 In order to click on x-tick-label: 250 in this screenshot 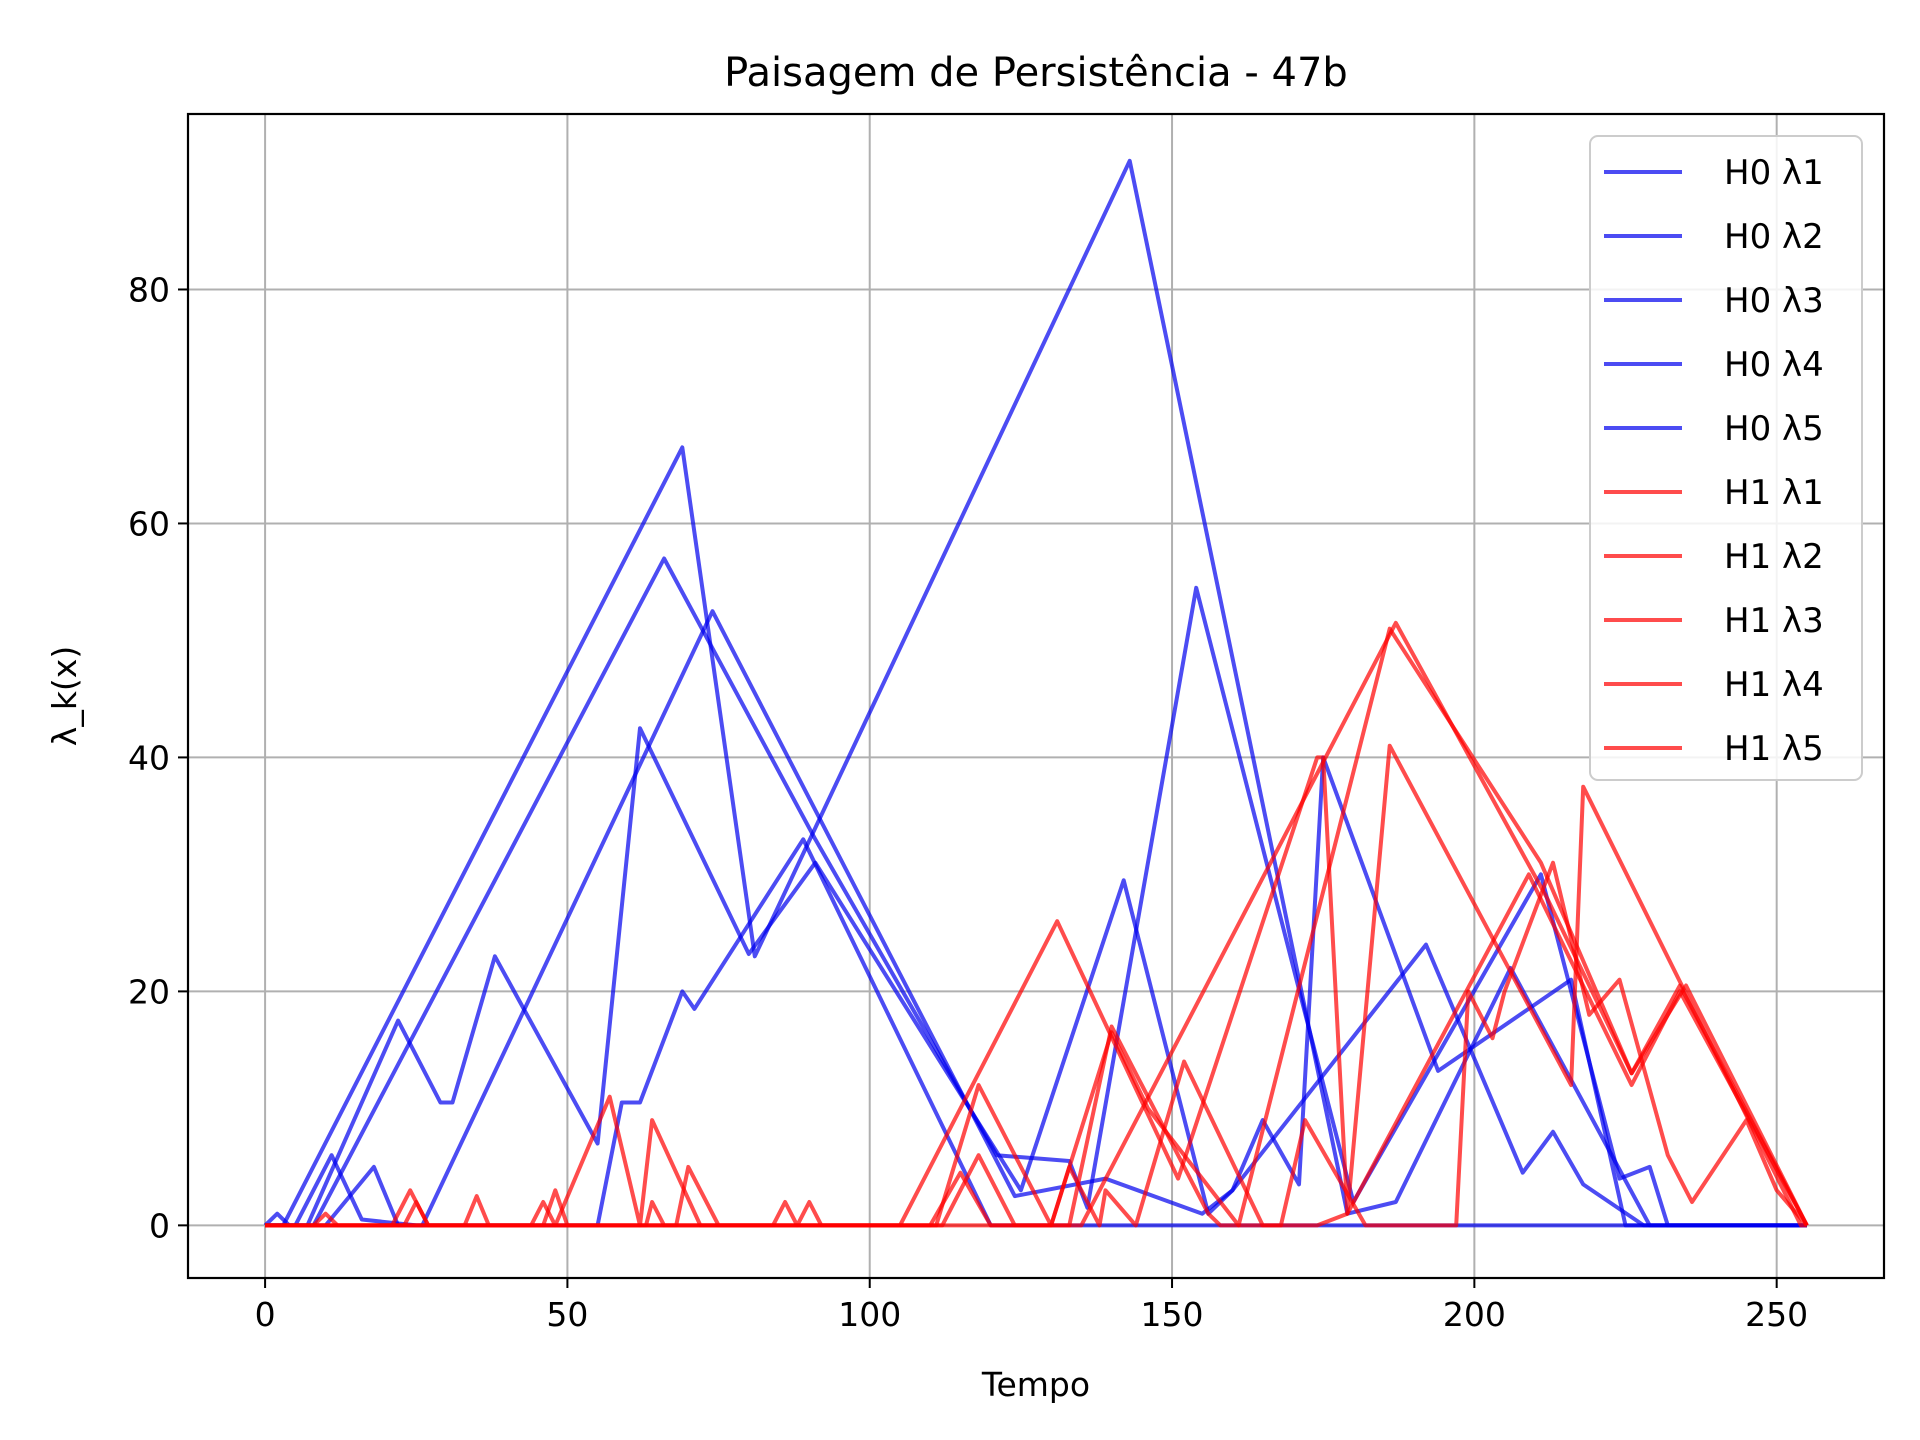, I will do `click(1776, 1314)`.